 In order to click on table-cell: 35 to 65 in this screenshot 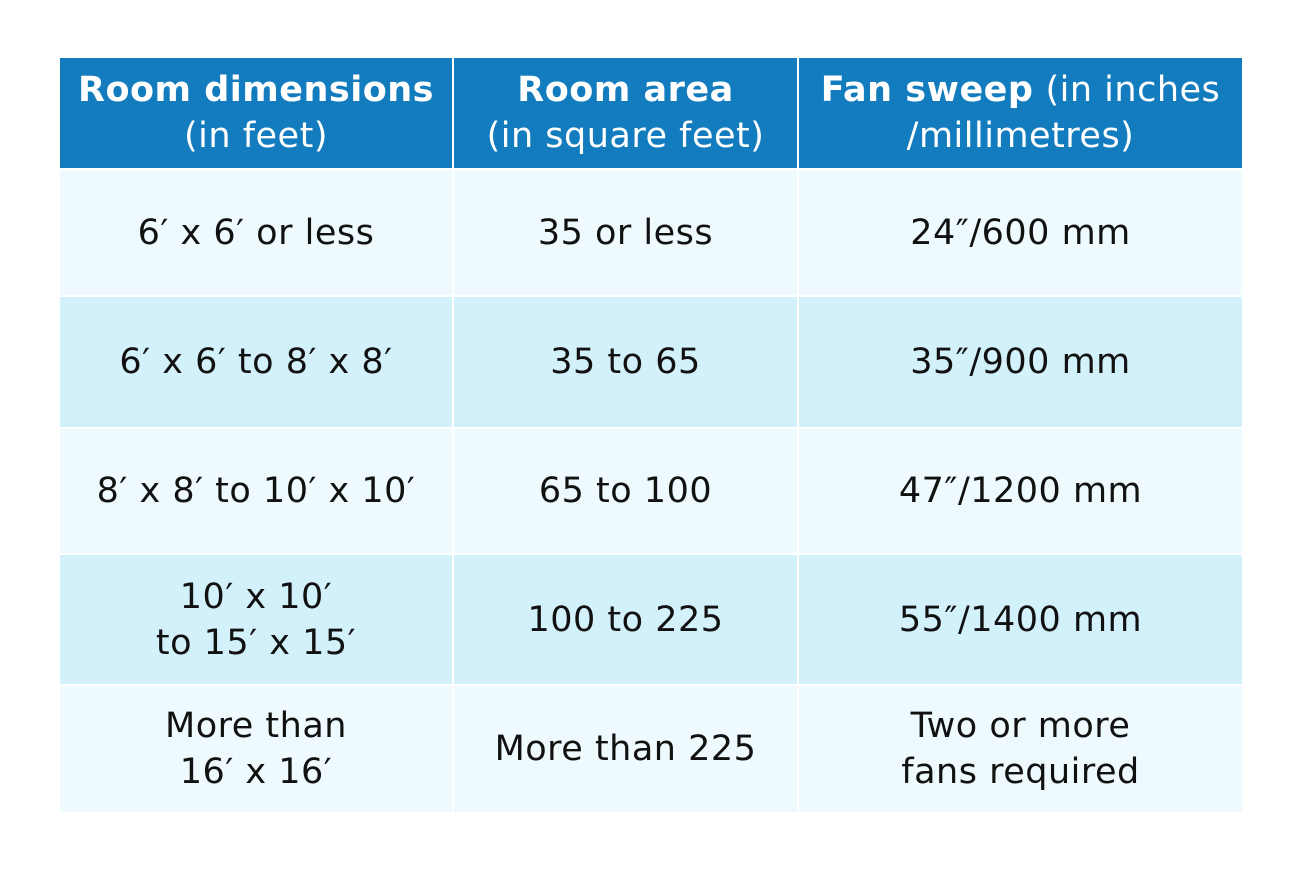, I will do `click(625, 362)`.